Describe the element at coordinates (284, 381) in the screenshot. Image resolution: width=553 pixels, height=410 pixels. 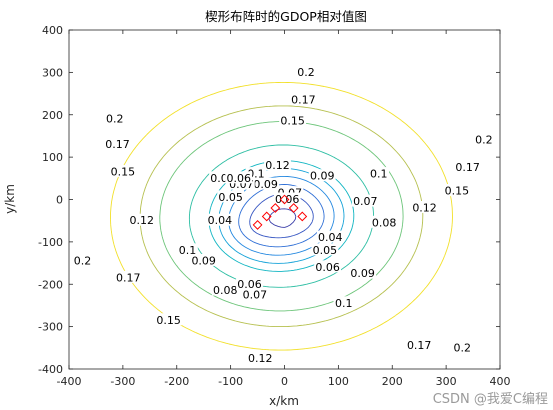
I see `x-tick-label: 0` at that location.